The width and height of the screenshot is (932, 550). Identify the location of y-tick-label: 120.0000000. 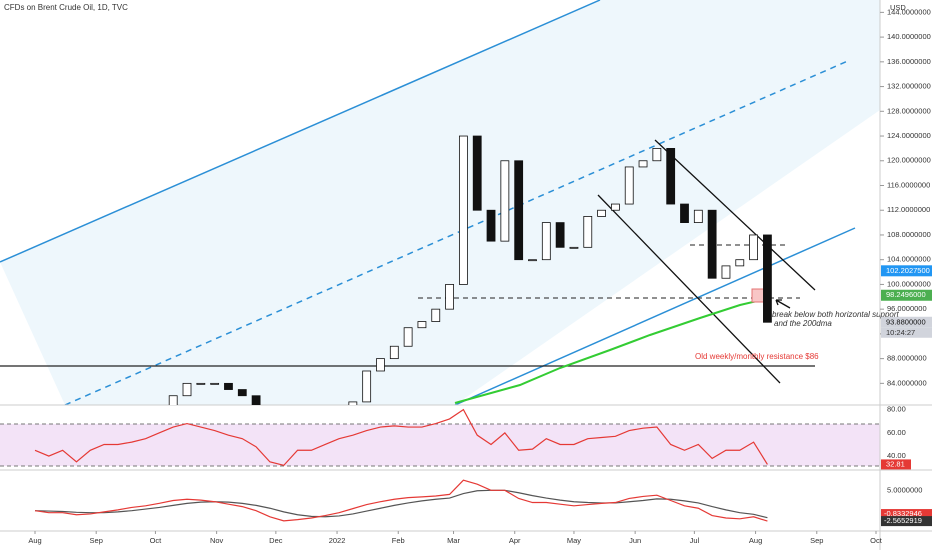
(909, 160).